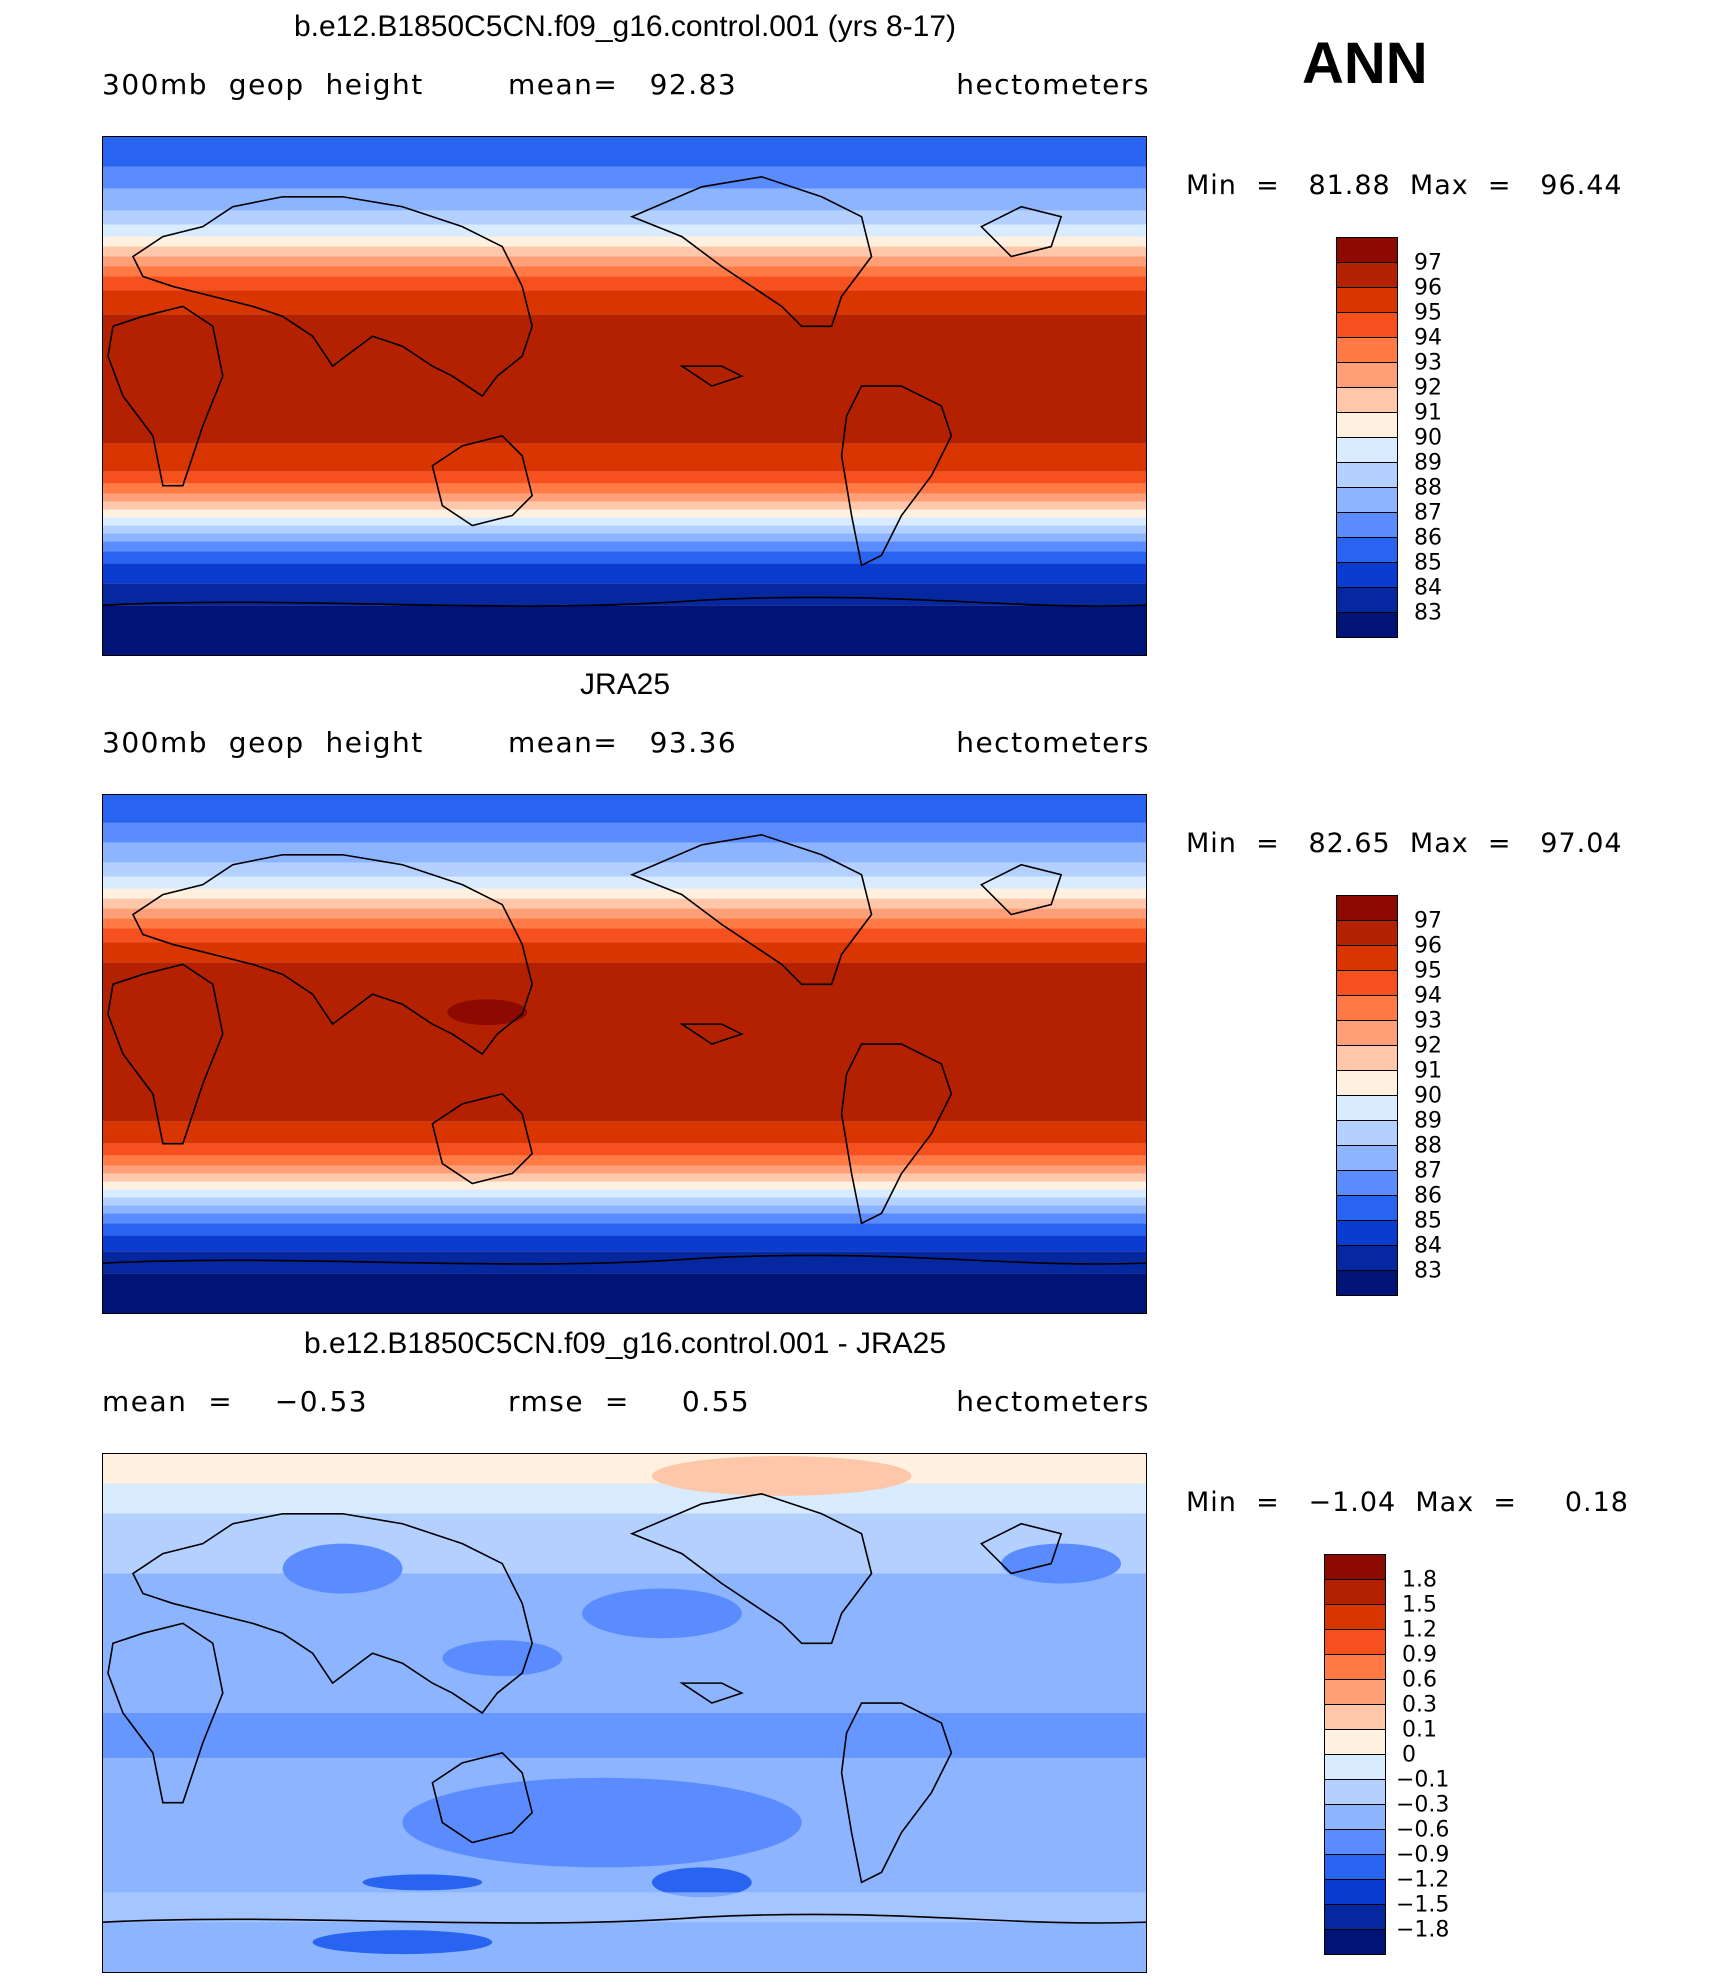  Describe the element at coordinates (1419, 1630) in the screenshot. I see `colorbar-label: 1.2` at that location.